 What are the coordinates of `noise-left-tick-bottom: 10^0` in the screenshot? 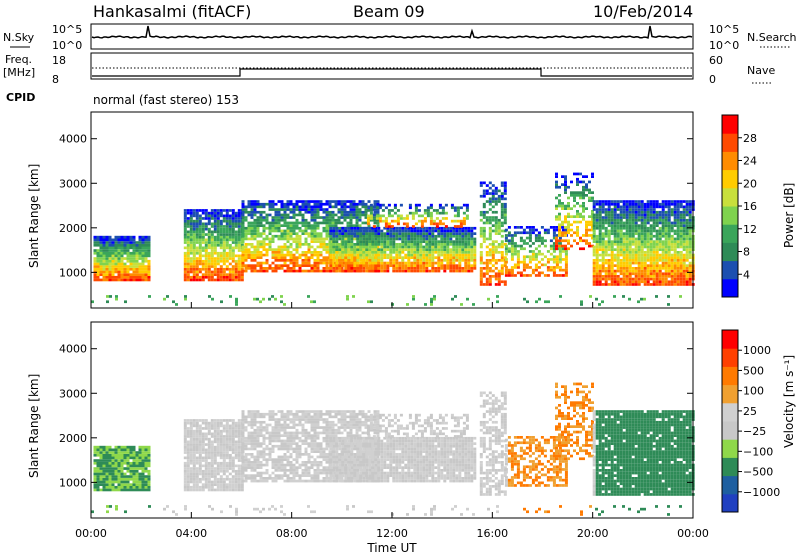 It's located at (67, 45).